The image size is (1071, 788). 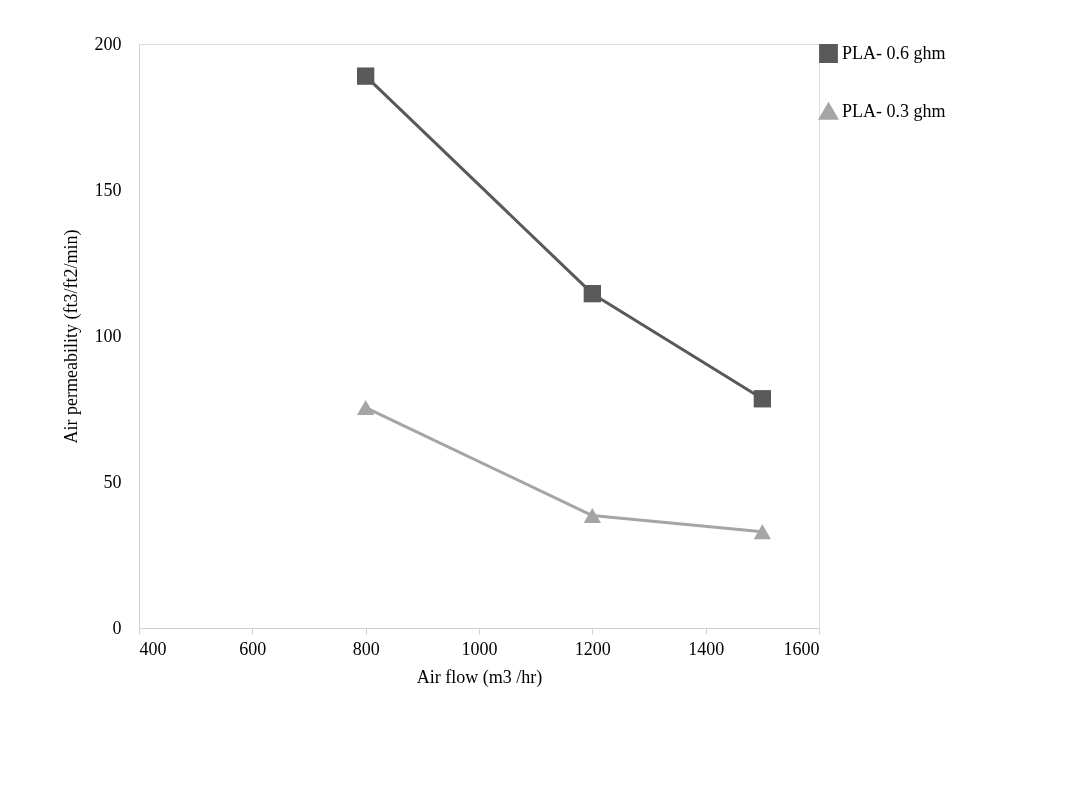 What do you see at coordinates (592, 648) in the screenshot?
I see `x-tick-label: 1200` at bounding box center [592, 648].